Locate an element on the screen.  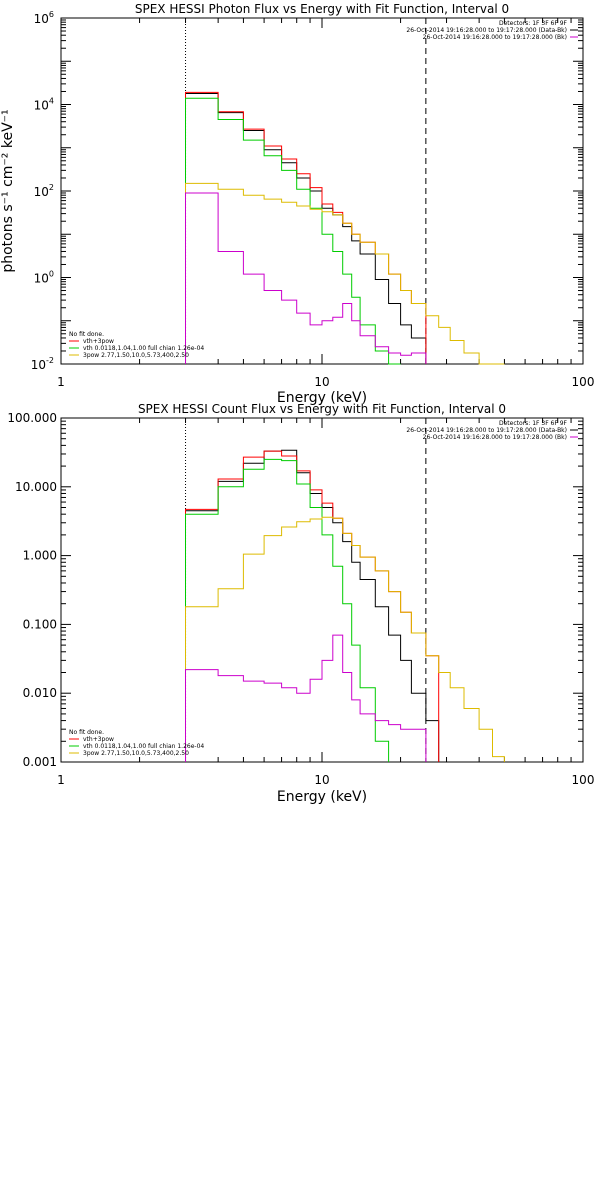
y-tick-label: 10.000 is located at coordinates (36, 487).